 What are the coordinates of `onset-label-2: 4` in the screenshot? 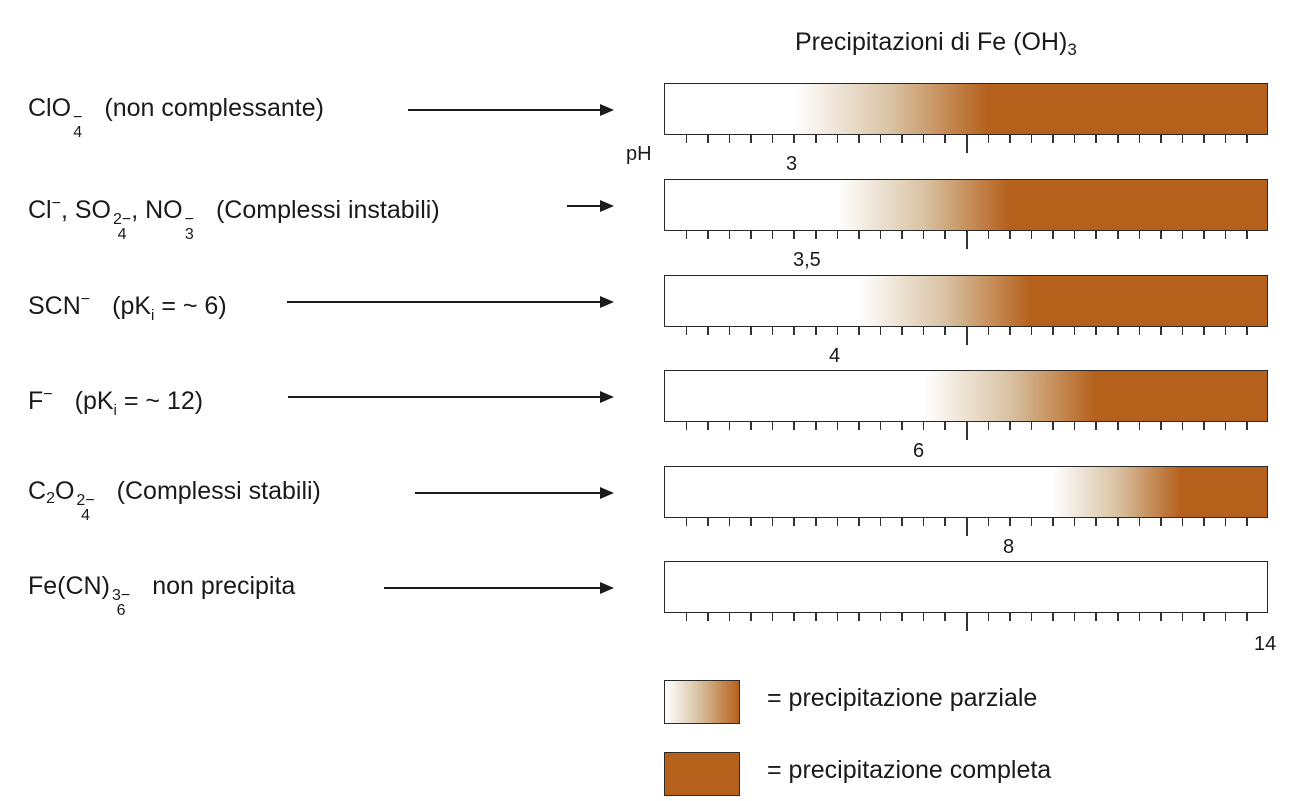 It's located at (835, 356).